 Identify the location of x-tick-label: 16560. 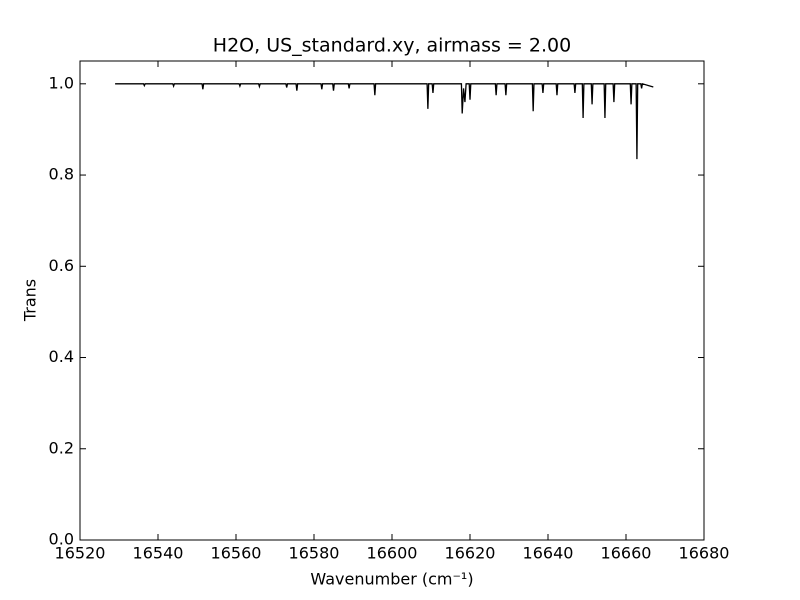
(236, 553).